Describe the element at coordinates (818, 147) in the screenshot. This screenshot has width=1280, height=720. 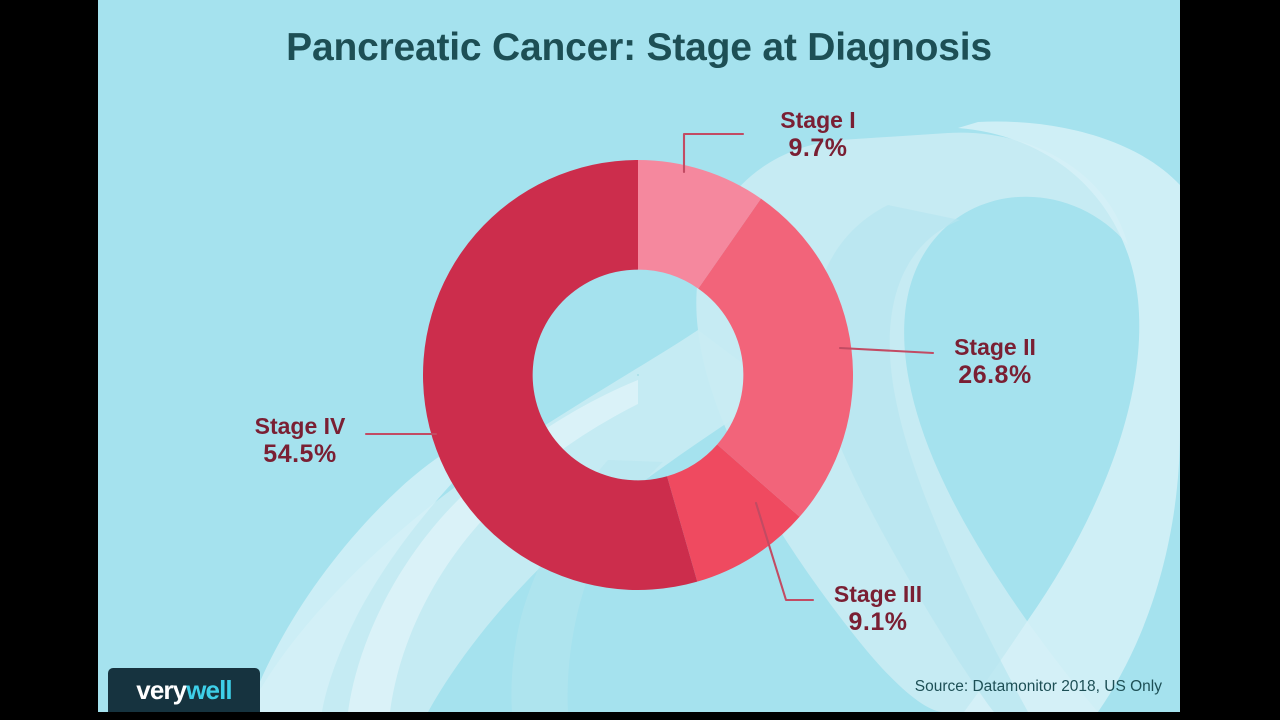
I see `callout-stage-1-value: 9.7%` at that location.